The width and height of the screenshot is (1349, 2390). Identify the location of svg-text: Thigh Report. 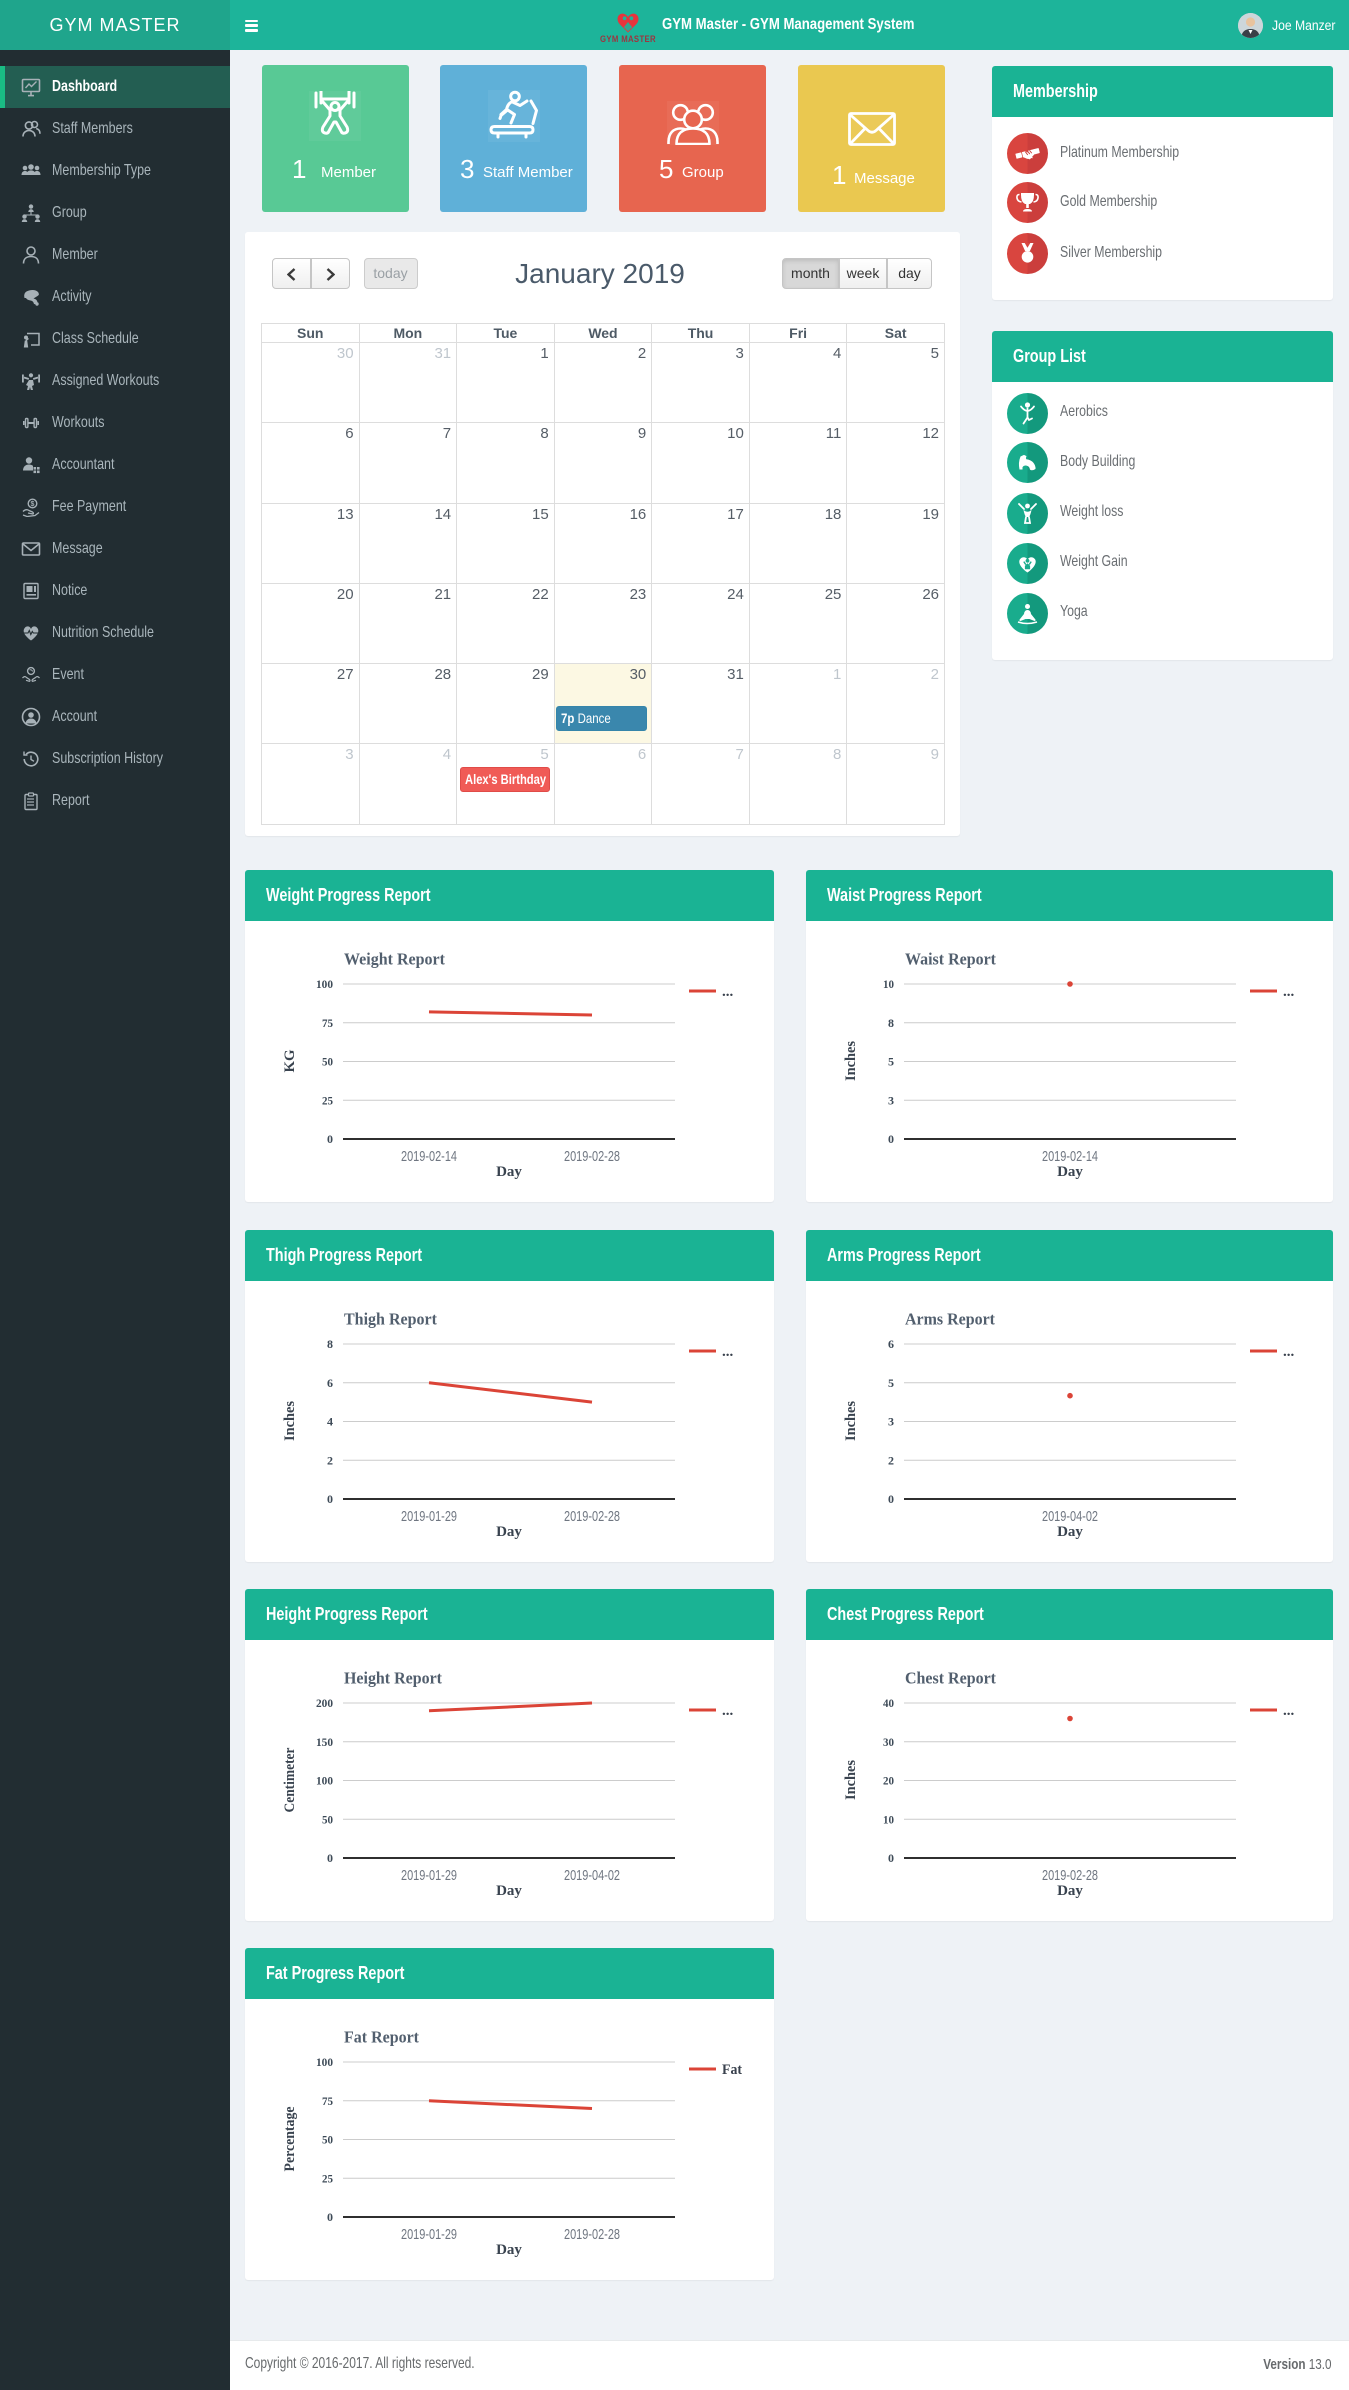
(390, 1319).